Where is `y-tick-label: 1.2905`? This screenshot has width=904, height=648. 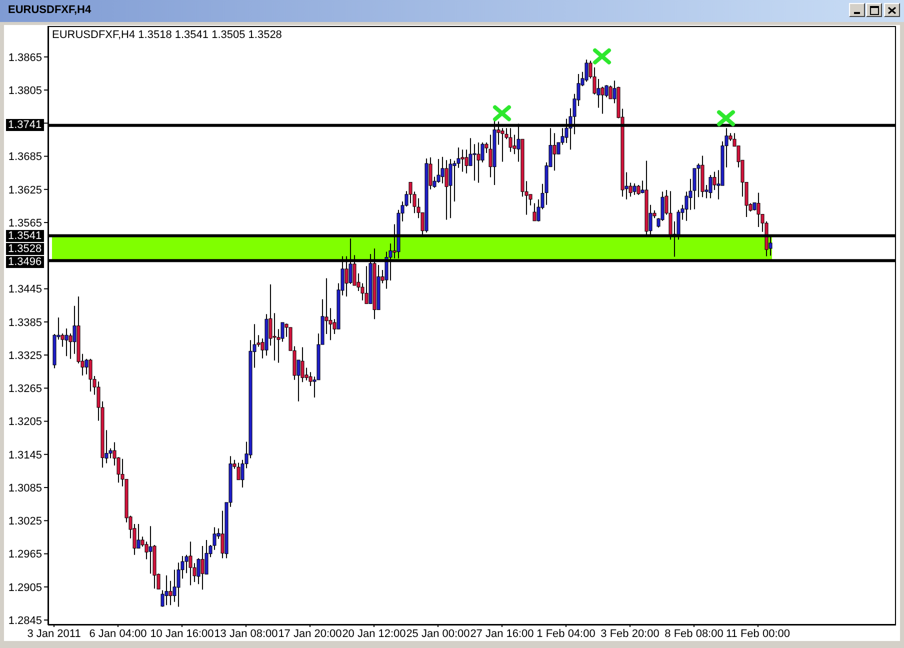 y-tick-label: 1.2905 is located at coordinates (25, 588).